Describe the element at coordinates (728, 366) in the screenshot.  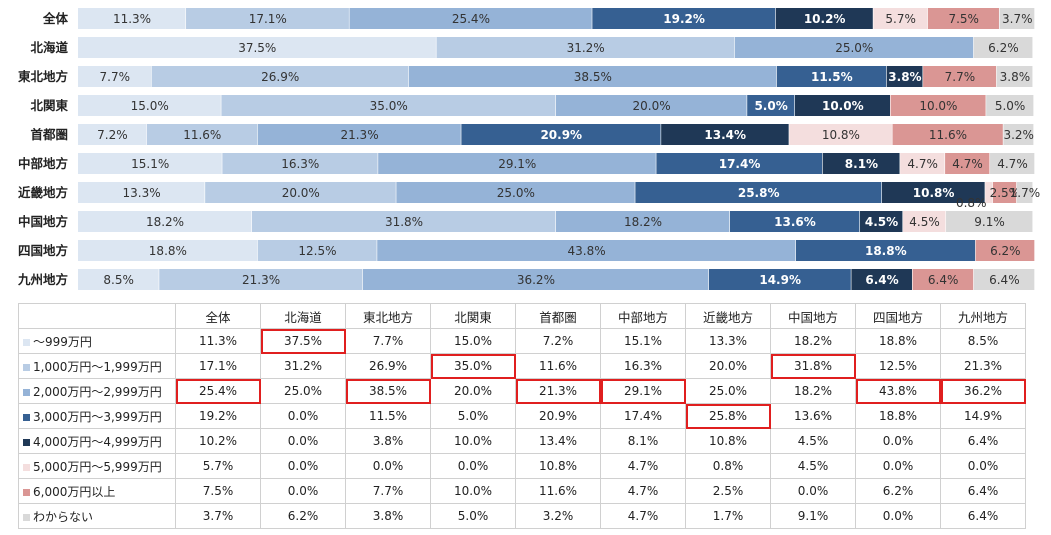
I see `table-cell: 20.0%` at that location.